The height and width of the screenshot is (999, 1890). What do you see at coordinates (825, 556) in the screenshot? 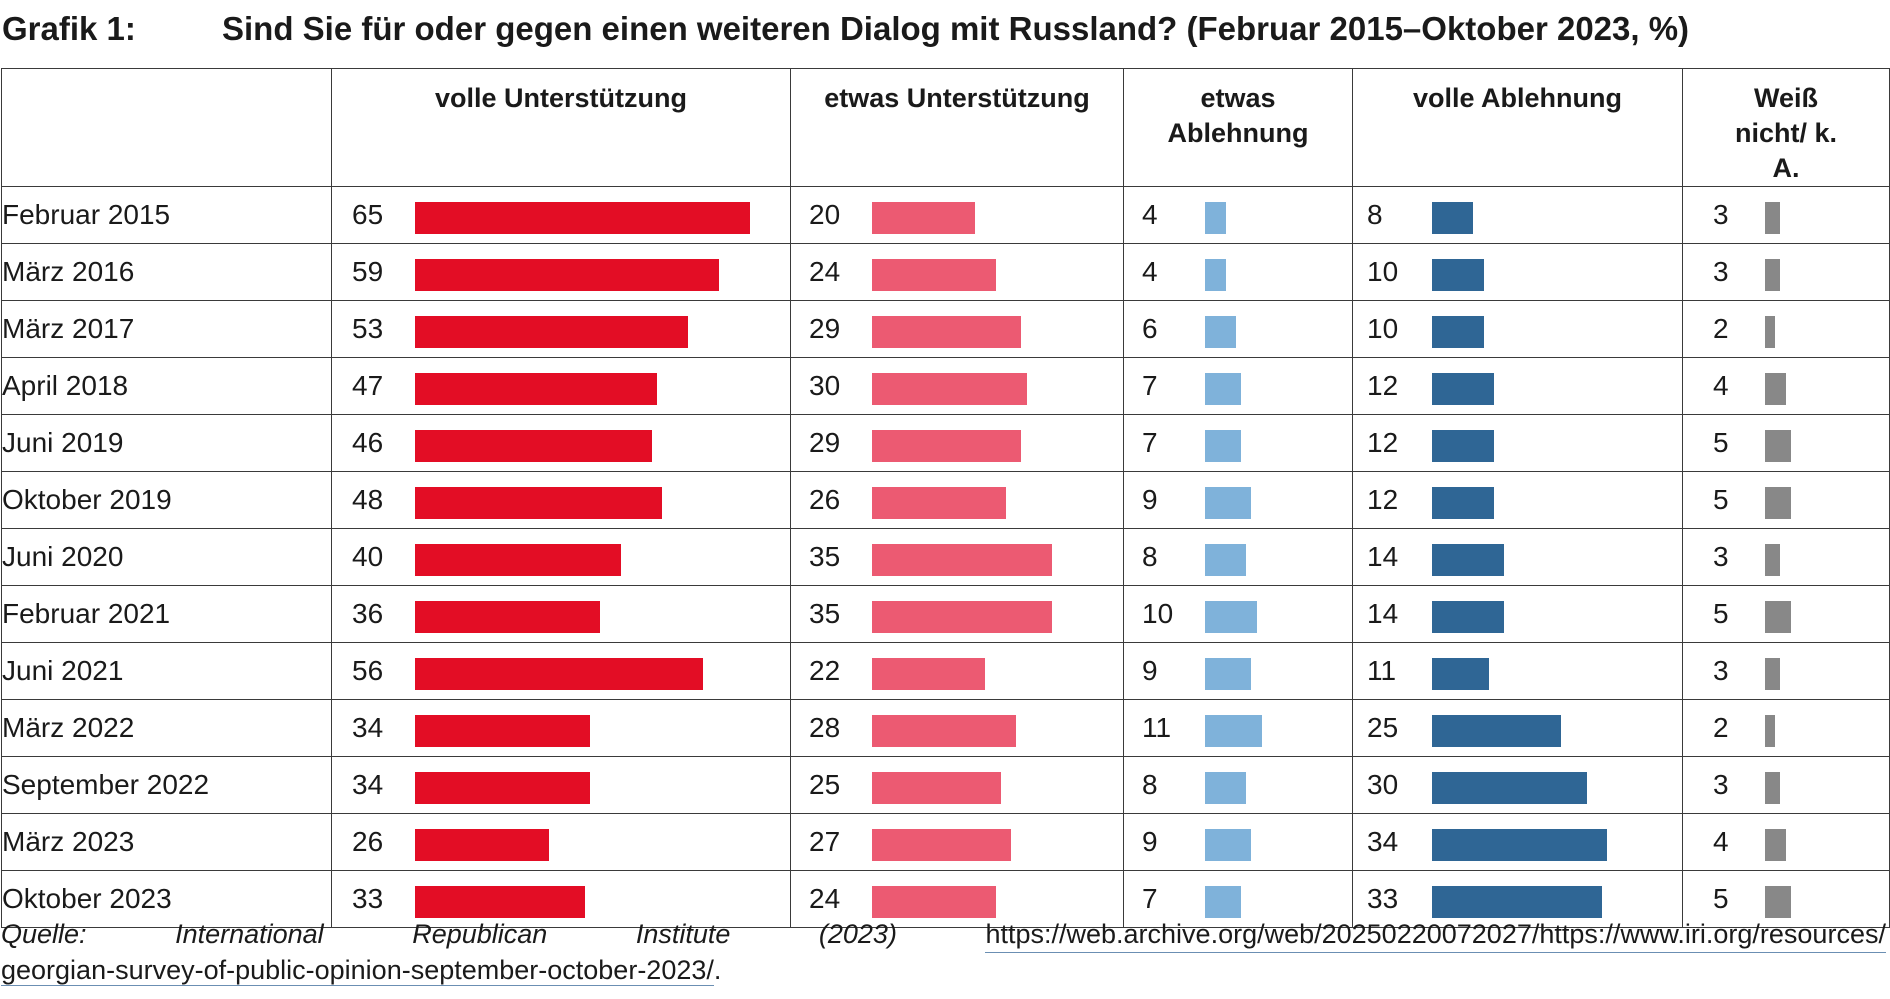
I see `data-label: 35` at bounding box center [825, 556].